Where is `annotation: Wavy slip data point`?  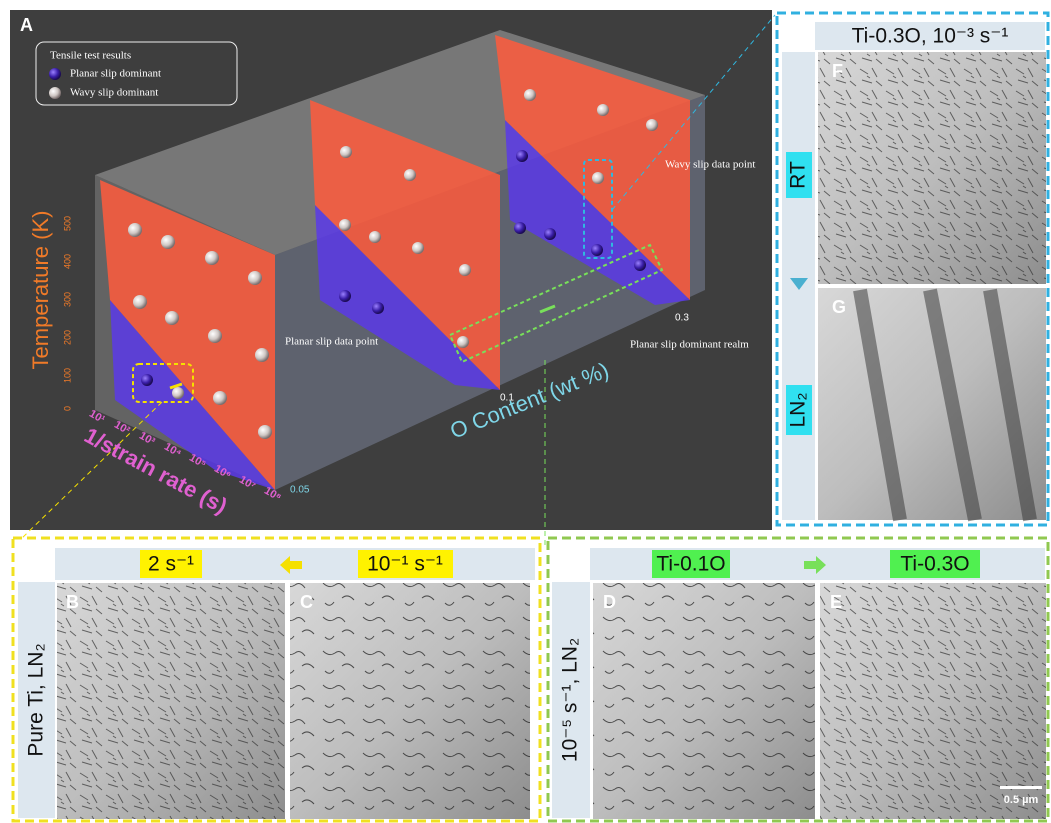 annotation: Wavy slip data point is located at coordinates (710, 165).